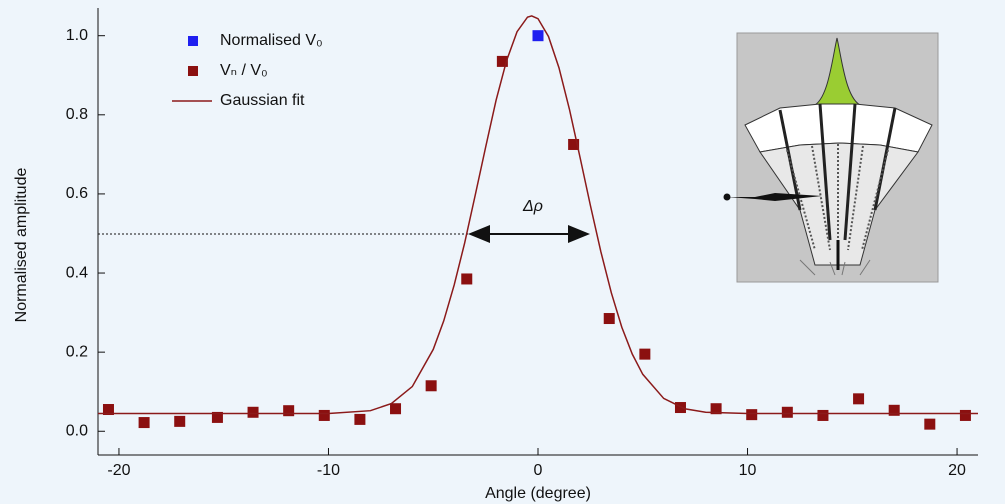 This screenshot has width=1005, height=504. What do you see at coordinates (77, 114) in the screenshot?
I see `y-tick-label: 0.8` at bounding box center [77, 114].